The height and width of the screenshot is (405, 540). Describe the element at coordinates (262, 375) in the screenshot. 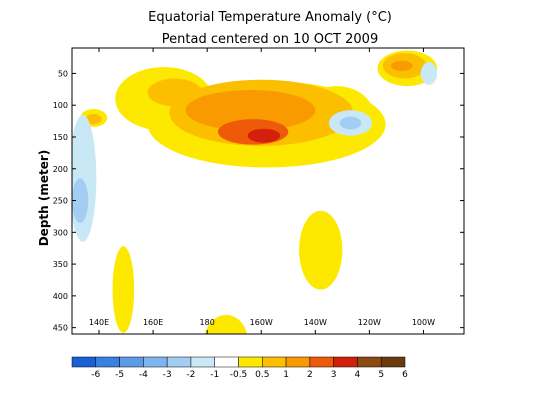

I see `colorbar-label: 0.5` at that location.